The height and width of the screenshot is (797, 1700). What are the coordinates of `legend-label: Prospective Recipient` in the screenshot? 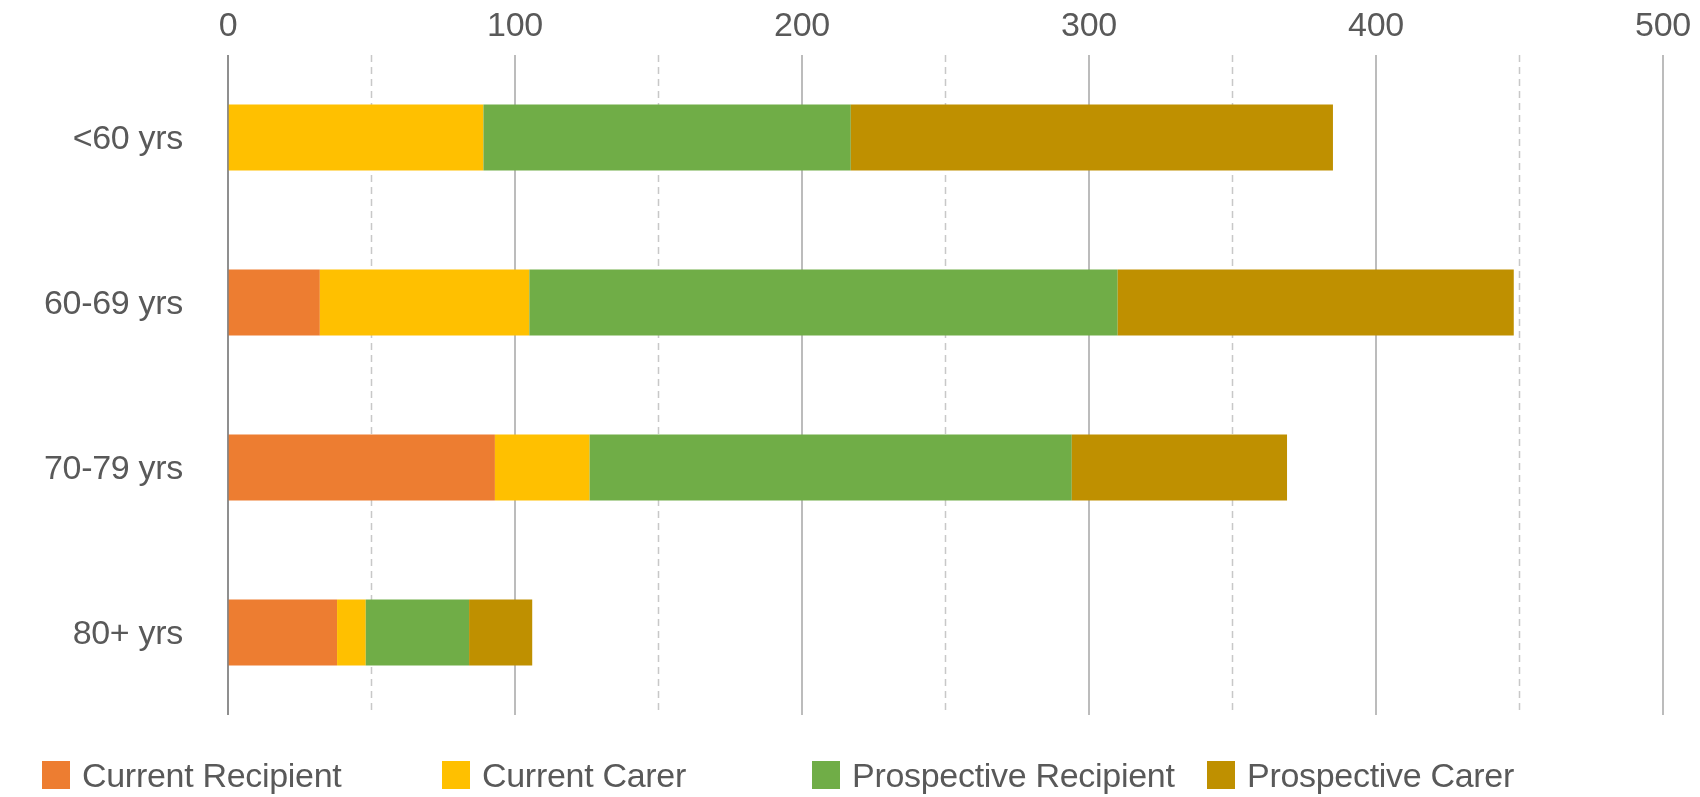 It's located at (1014, 774).